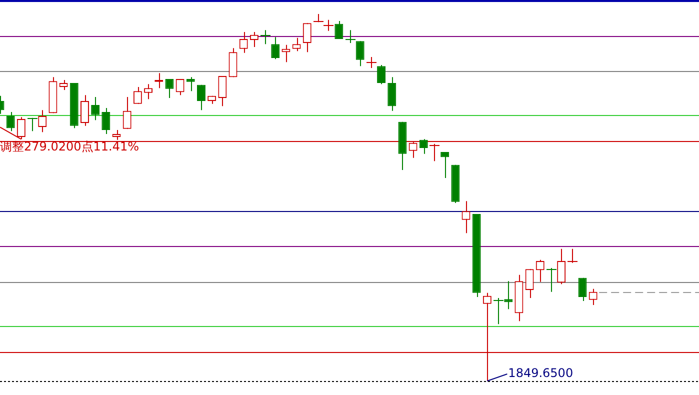  I want to click on annotation: 1849.6500, so click(541, 373).